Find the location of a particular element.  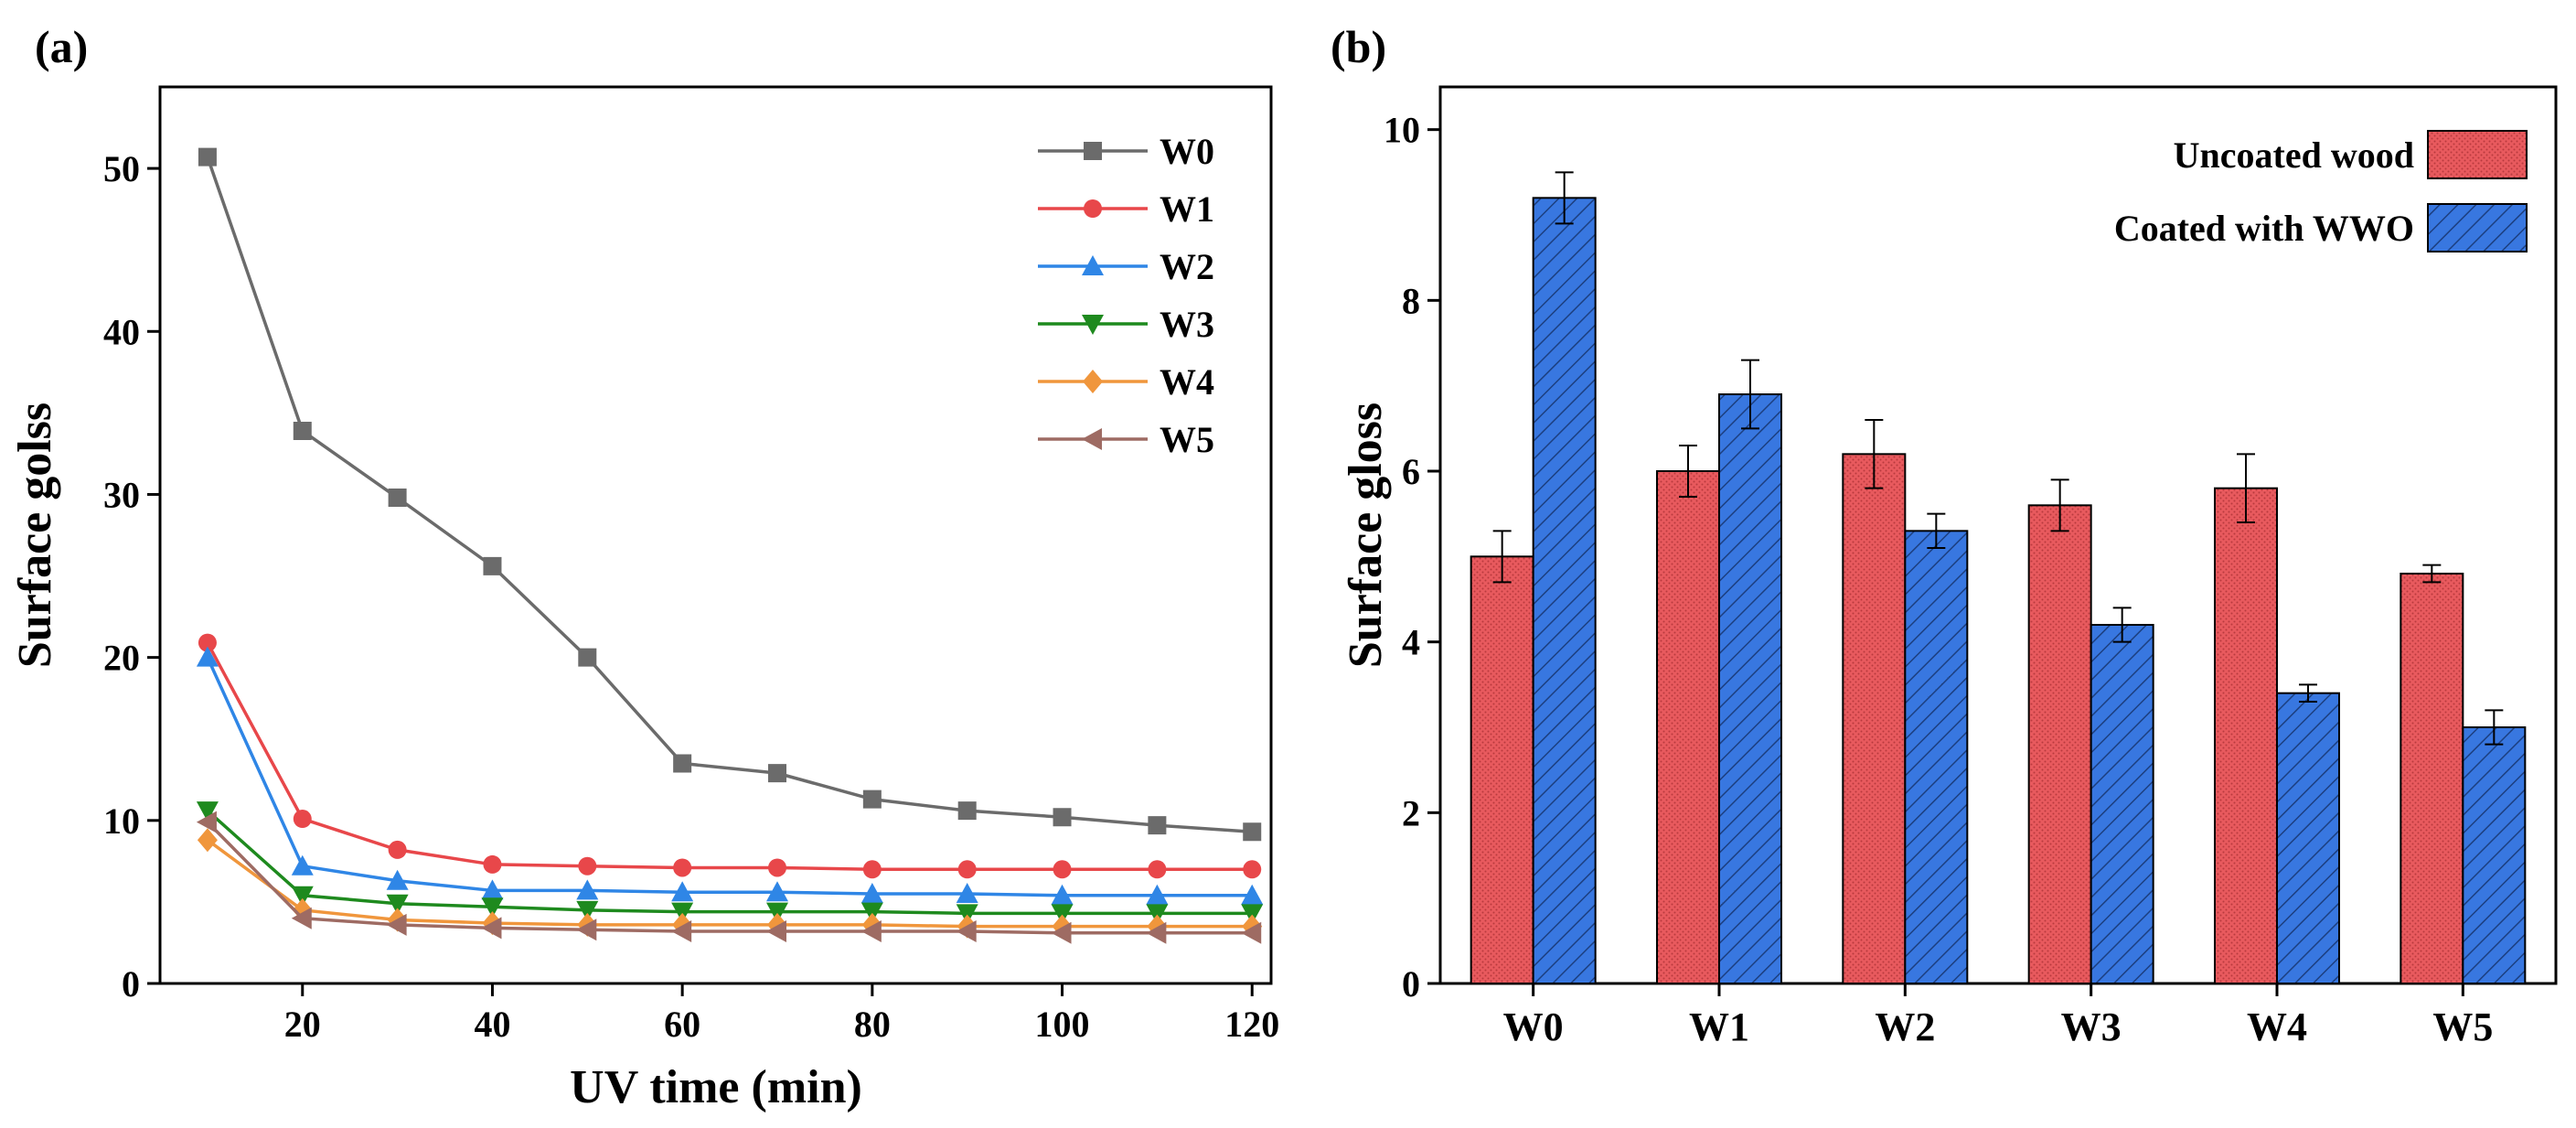

category-label-w2: W2 is located at coordinates (1905, 1026).